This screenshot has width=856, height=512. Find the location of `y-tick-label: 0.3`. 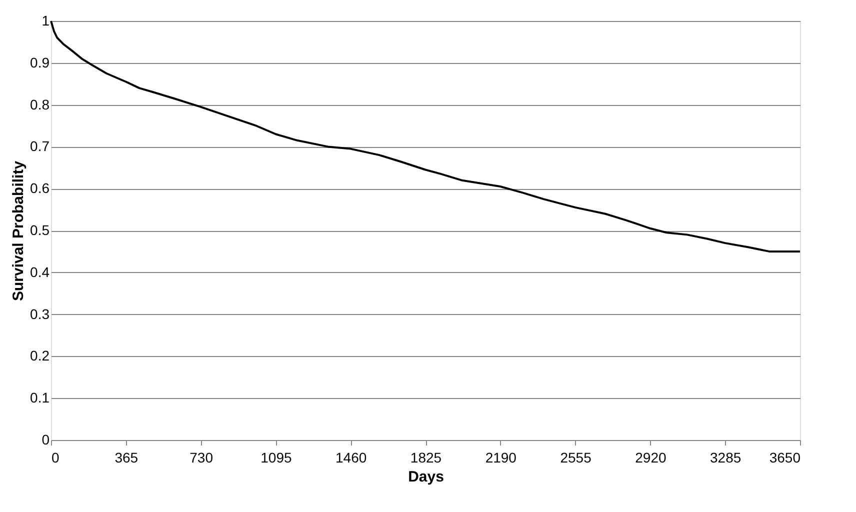

y-tick-label: 0.3 is located at coordinates (40, 314).